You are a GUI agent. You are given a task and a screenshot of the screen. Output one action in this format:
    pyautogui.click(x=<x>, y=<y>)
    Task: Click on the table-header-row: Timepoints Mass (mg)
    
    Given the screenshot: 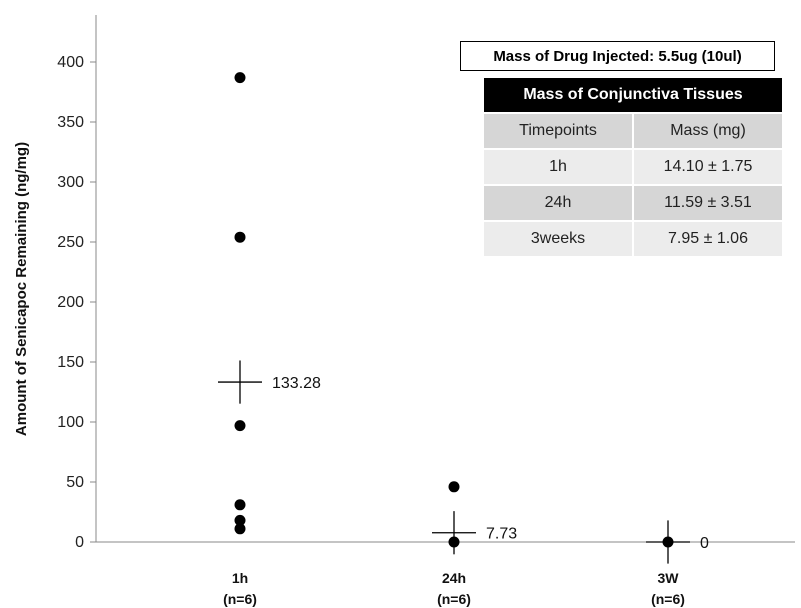 What is the action you would take?
    pyautogui.click(x=633, y=131)
    